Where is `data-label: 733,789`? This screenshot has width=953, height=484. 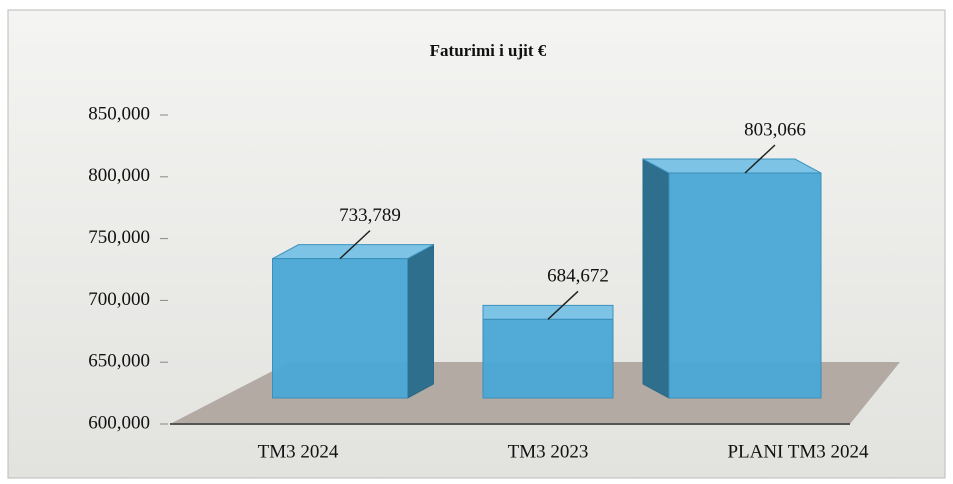 data-label: 733,789 is located at coordinates (370, 215).